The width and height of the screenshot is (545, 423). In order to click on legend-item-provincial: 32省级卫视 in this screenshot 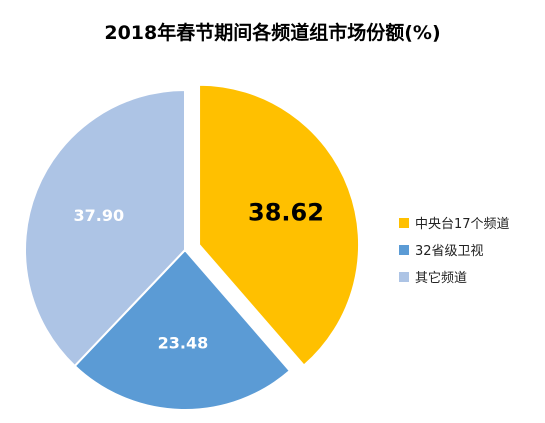, I will do `click(454, 250)`.